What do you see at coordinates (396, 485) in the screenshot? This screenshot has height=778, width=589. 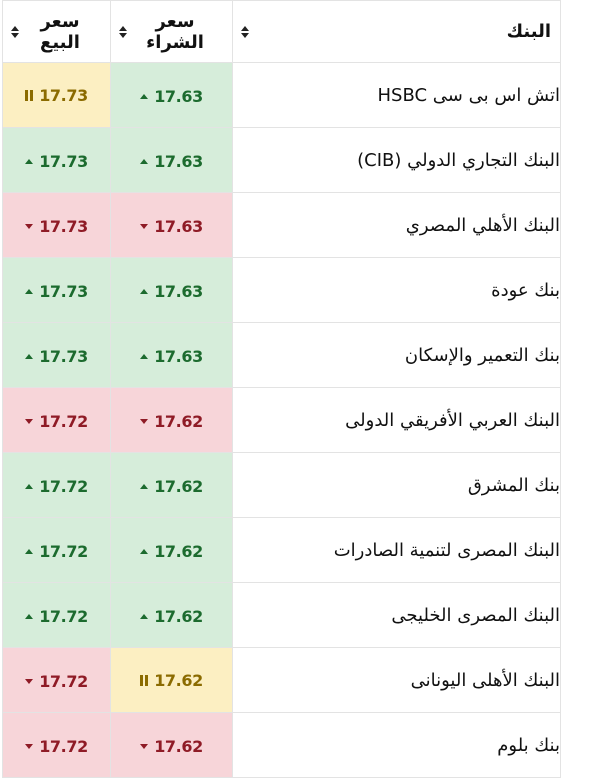 I see `bank-name-cell: بنك المشرق` at bounding box center [396, 485].